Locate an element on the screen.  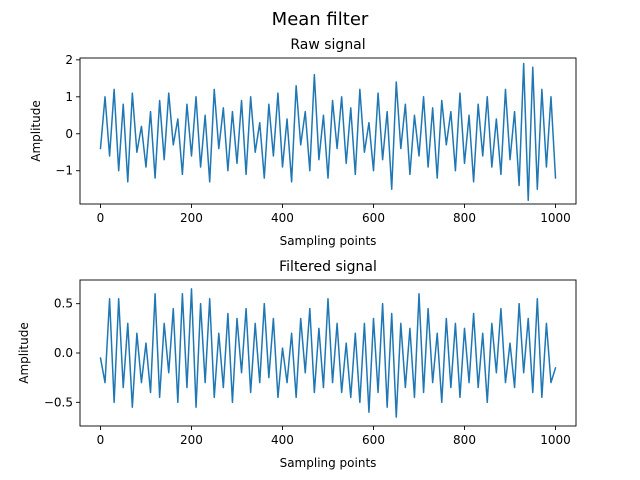
filtered-signal-xlabel: Sampling points is located at coordinates (328, 463).